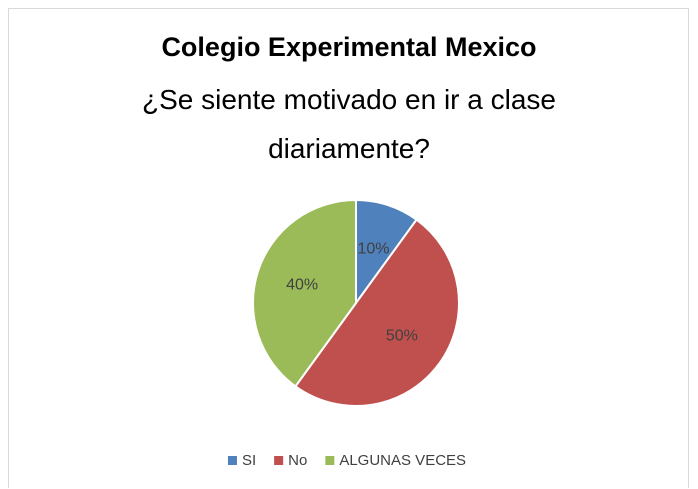 The width and height of the screenshot is (698, 489). What do you see at coordinates (349, 47) in the screenshot?
I see `chart-title: Colegio Experimental Mexico` at bounding box center [349, 47].